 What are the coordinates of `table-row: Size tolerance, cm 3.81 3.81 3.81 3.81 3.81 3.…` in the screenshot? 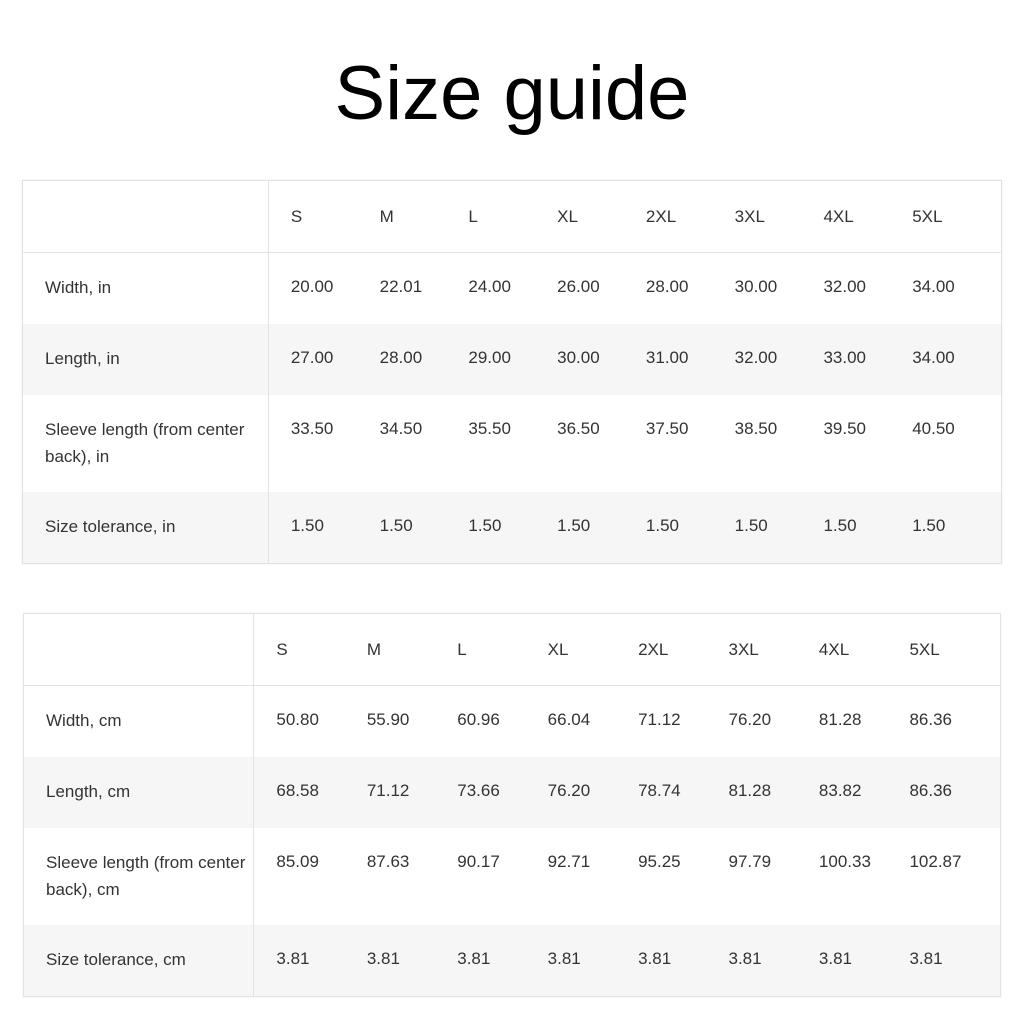 It's located at (512, 961).